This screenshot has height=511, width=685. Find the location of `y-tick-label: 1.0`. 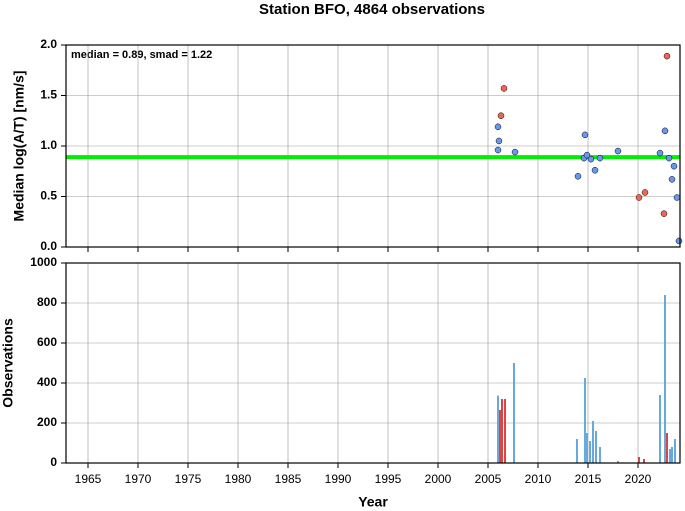

y-tick-label: 1.0 is located at coordinates (48, 145).